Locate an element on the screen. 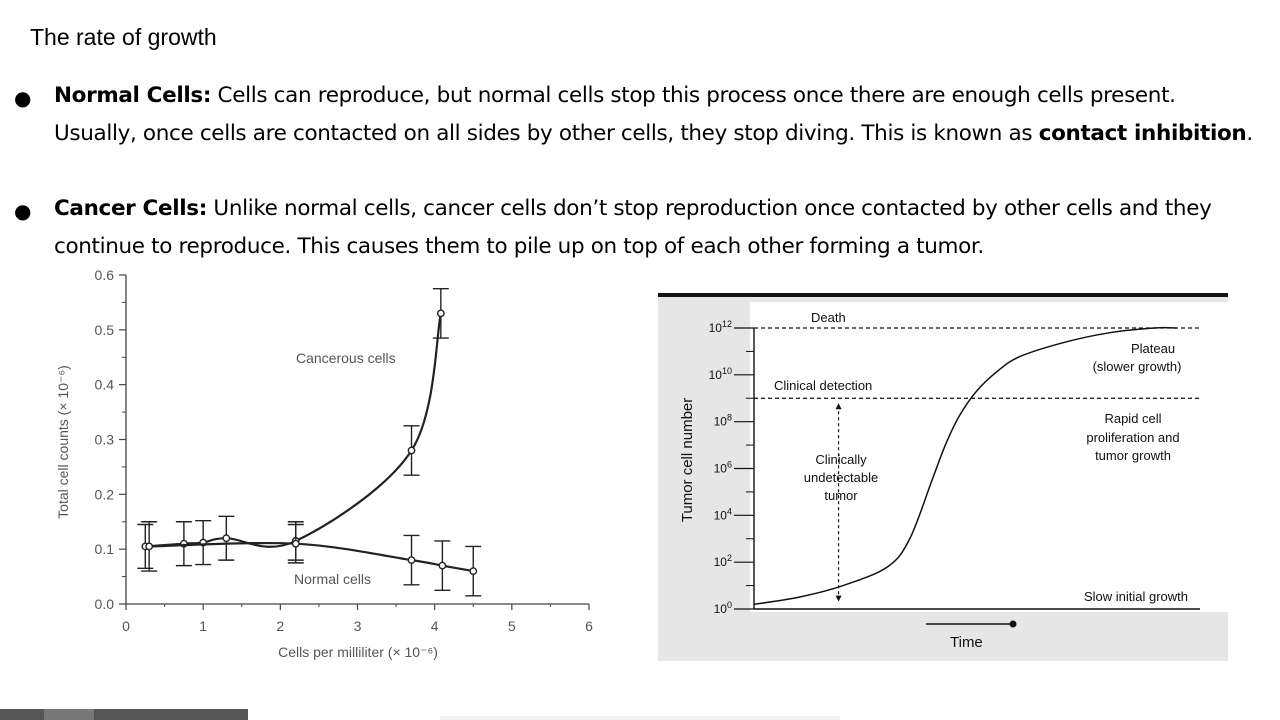 The height and width of the screenshot is (720, 1280). plateau-label-1: Plateau is located at coordinates (1153, 348).